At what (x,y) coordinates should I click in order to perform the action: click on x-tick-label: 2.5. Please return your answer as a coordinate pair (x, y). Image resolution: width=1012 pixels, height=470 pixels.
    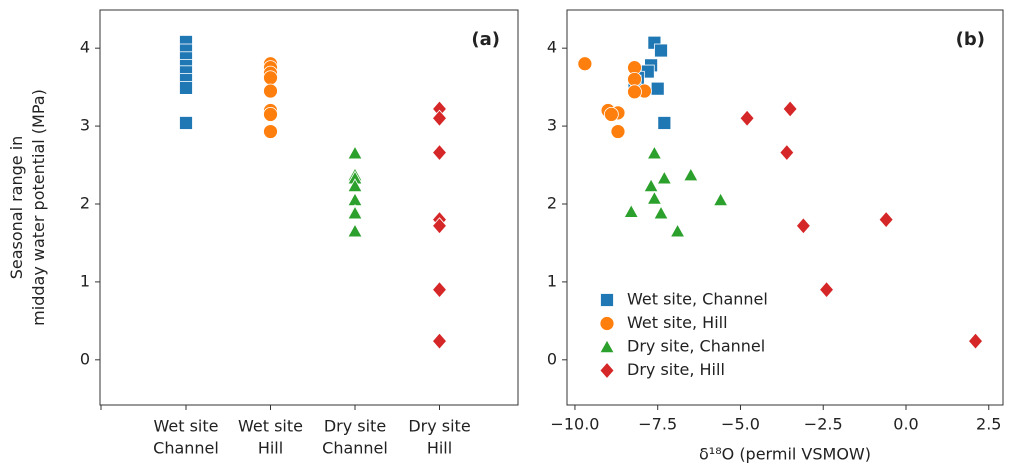
    Looking at the image, I should click on (988, 424).